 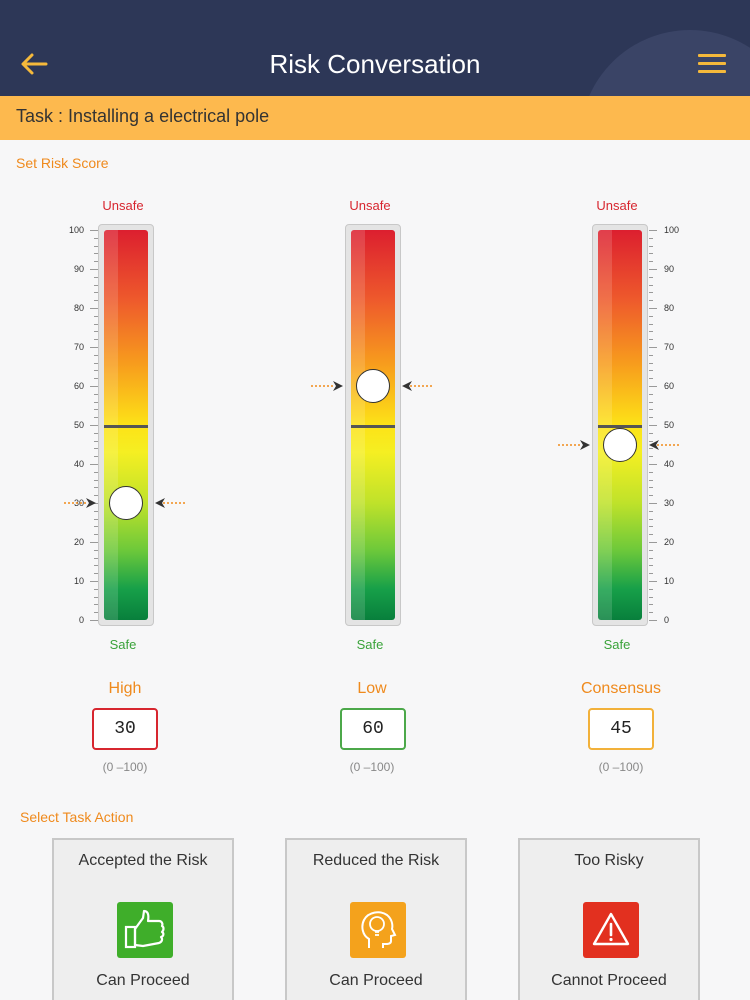 What do you see at coordinates (609, 919) in the screenshot?
I see `too-risky-card: Too Risky Cannot Proceed` at bounding box center [609, 919].